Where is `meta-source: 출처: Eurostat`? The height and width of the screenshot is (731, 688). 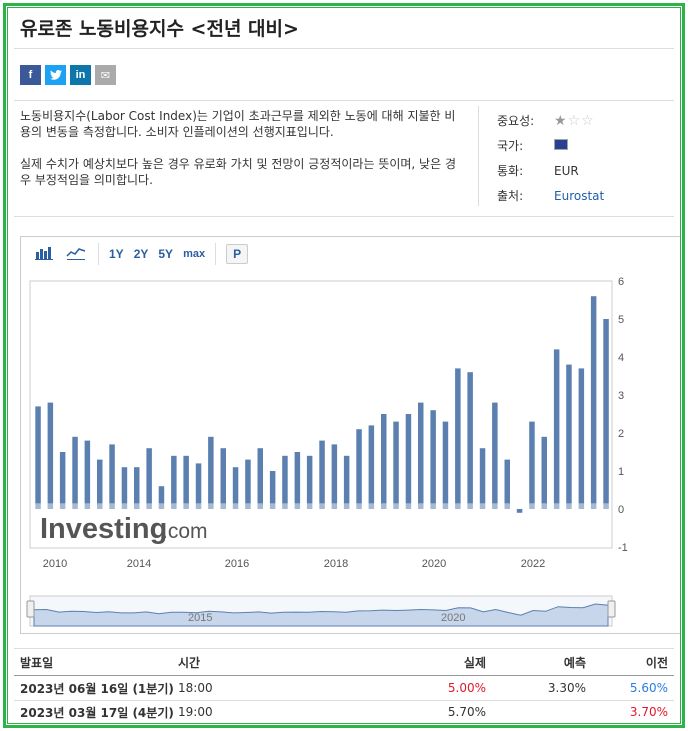
meta-source: 출처: Eurostat is located at coordinates (550, 195).